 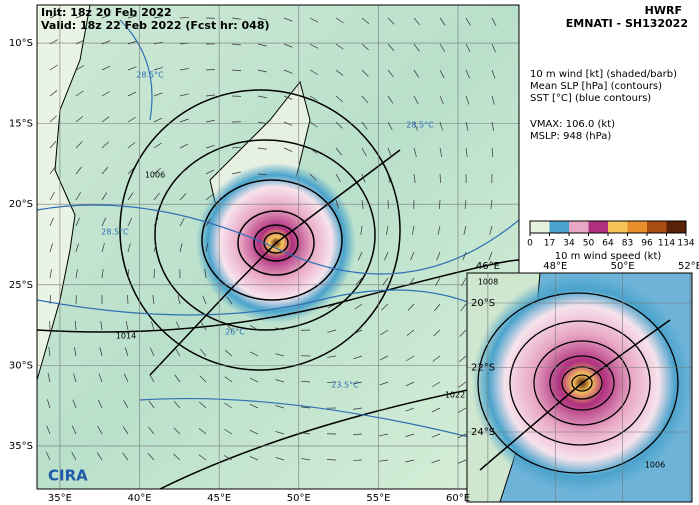 What do you see at coordinates (21, 446) in the screenshot?
I see `lat-tick-label: 35°S` at bounding box center [21, 446].